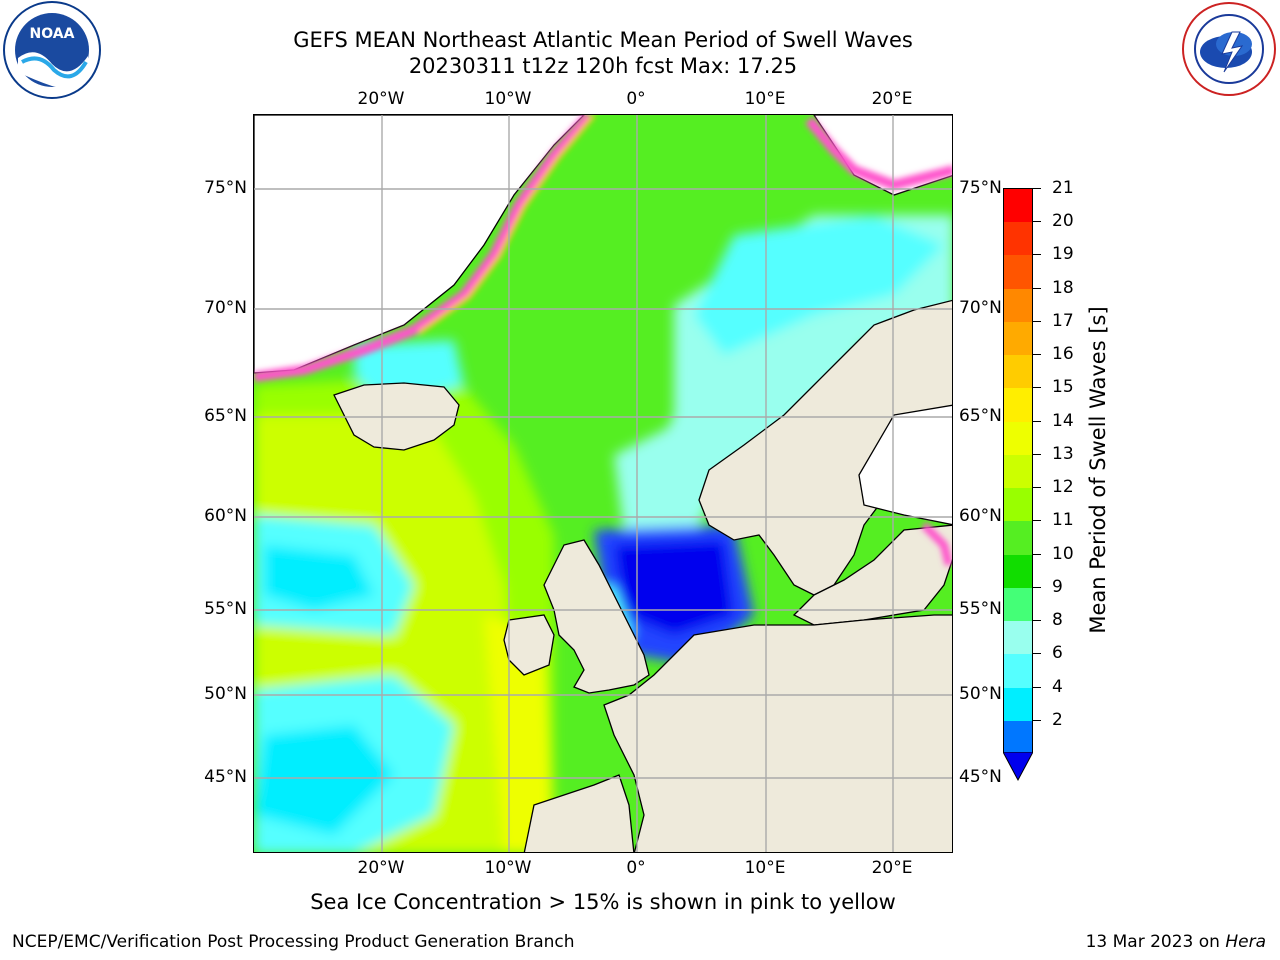 Image resolution: width=1280 pixels, height=960 pixels. Describe the element at coordinates (980, 694) in the screenshot. I see `lat-label-right: 50°N` at that location.